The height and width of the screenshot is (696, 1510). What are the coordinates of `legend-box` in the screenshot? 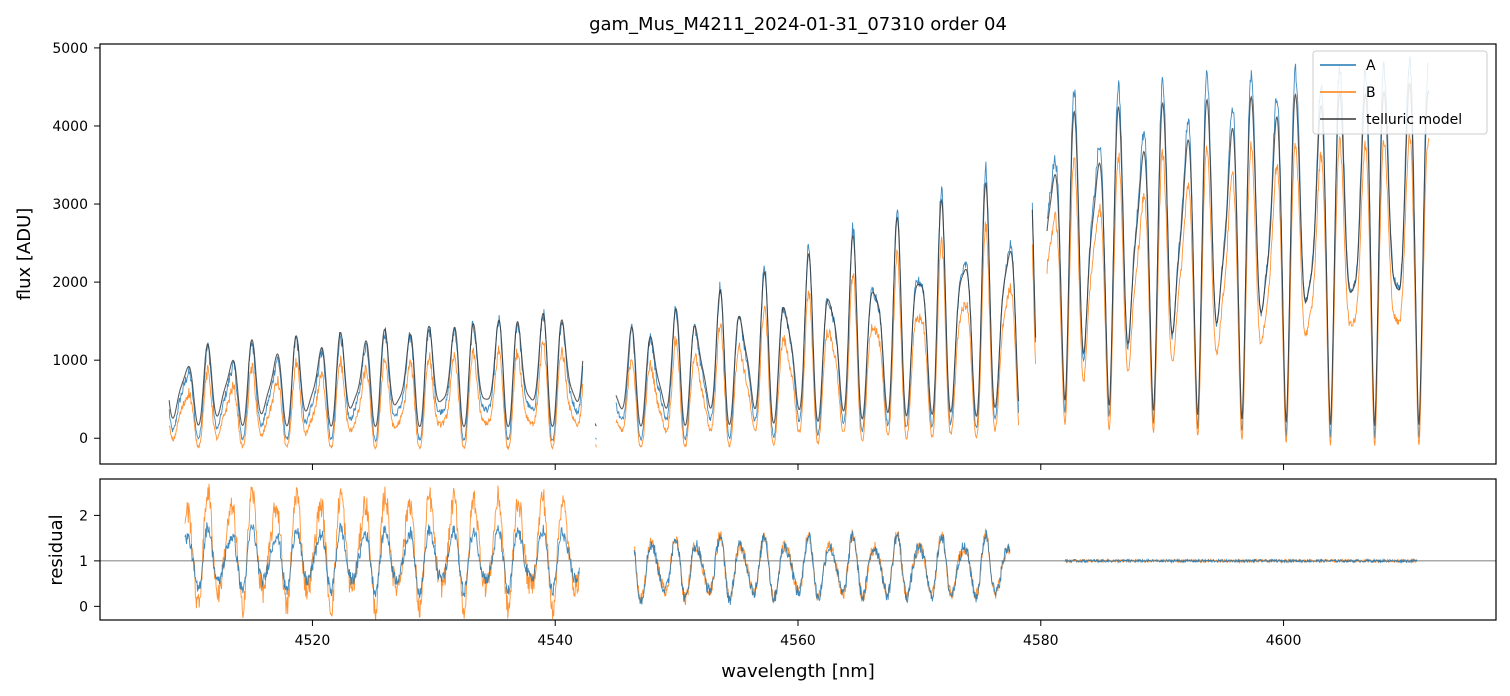 It's located at (1400, 92).